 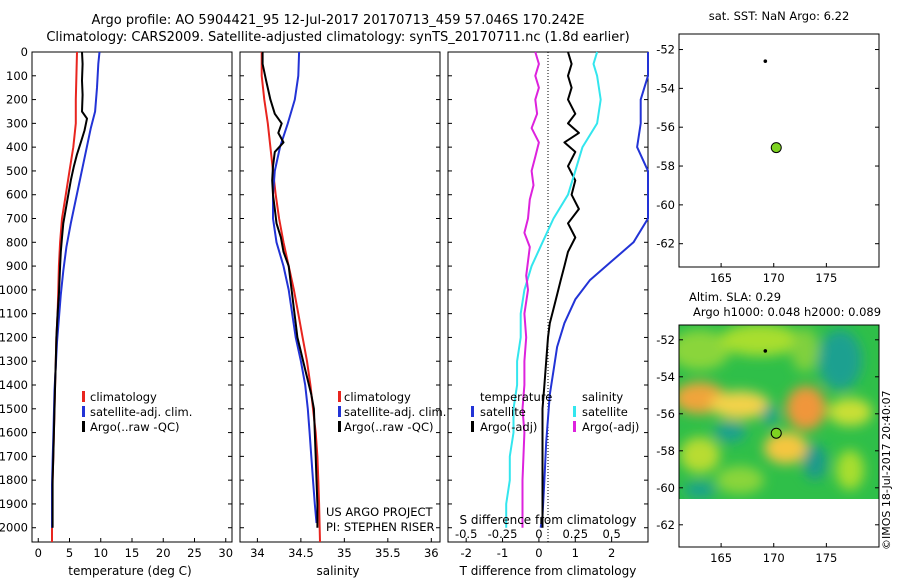 I want to click on legend-swatch-t-satellite, so click(x=472, y=411).